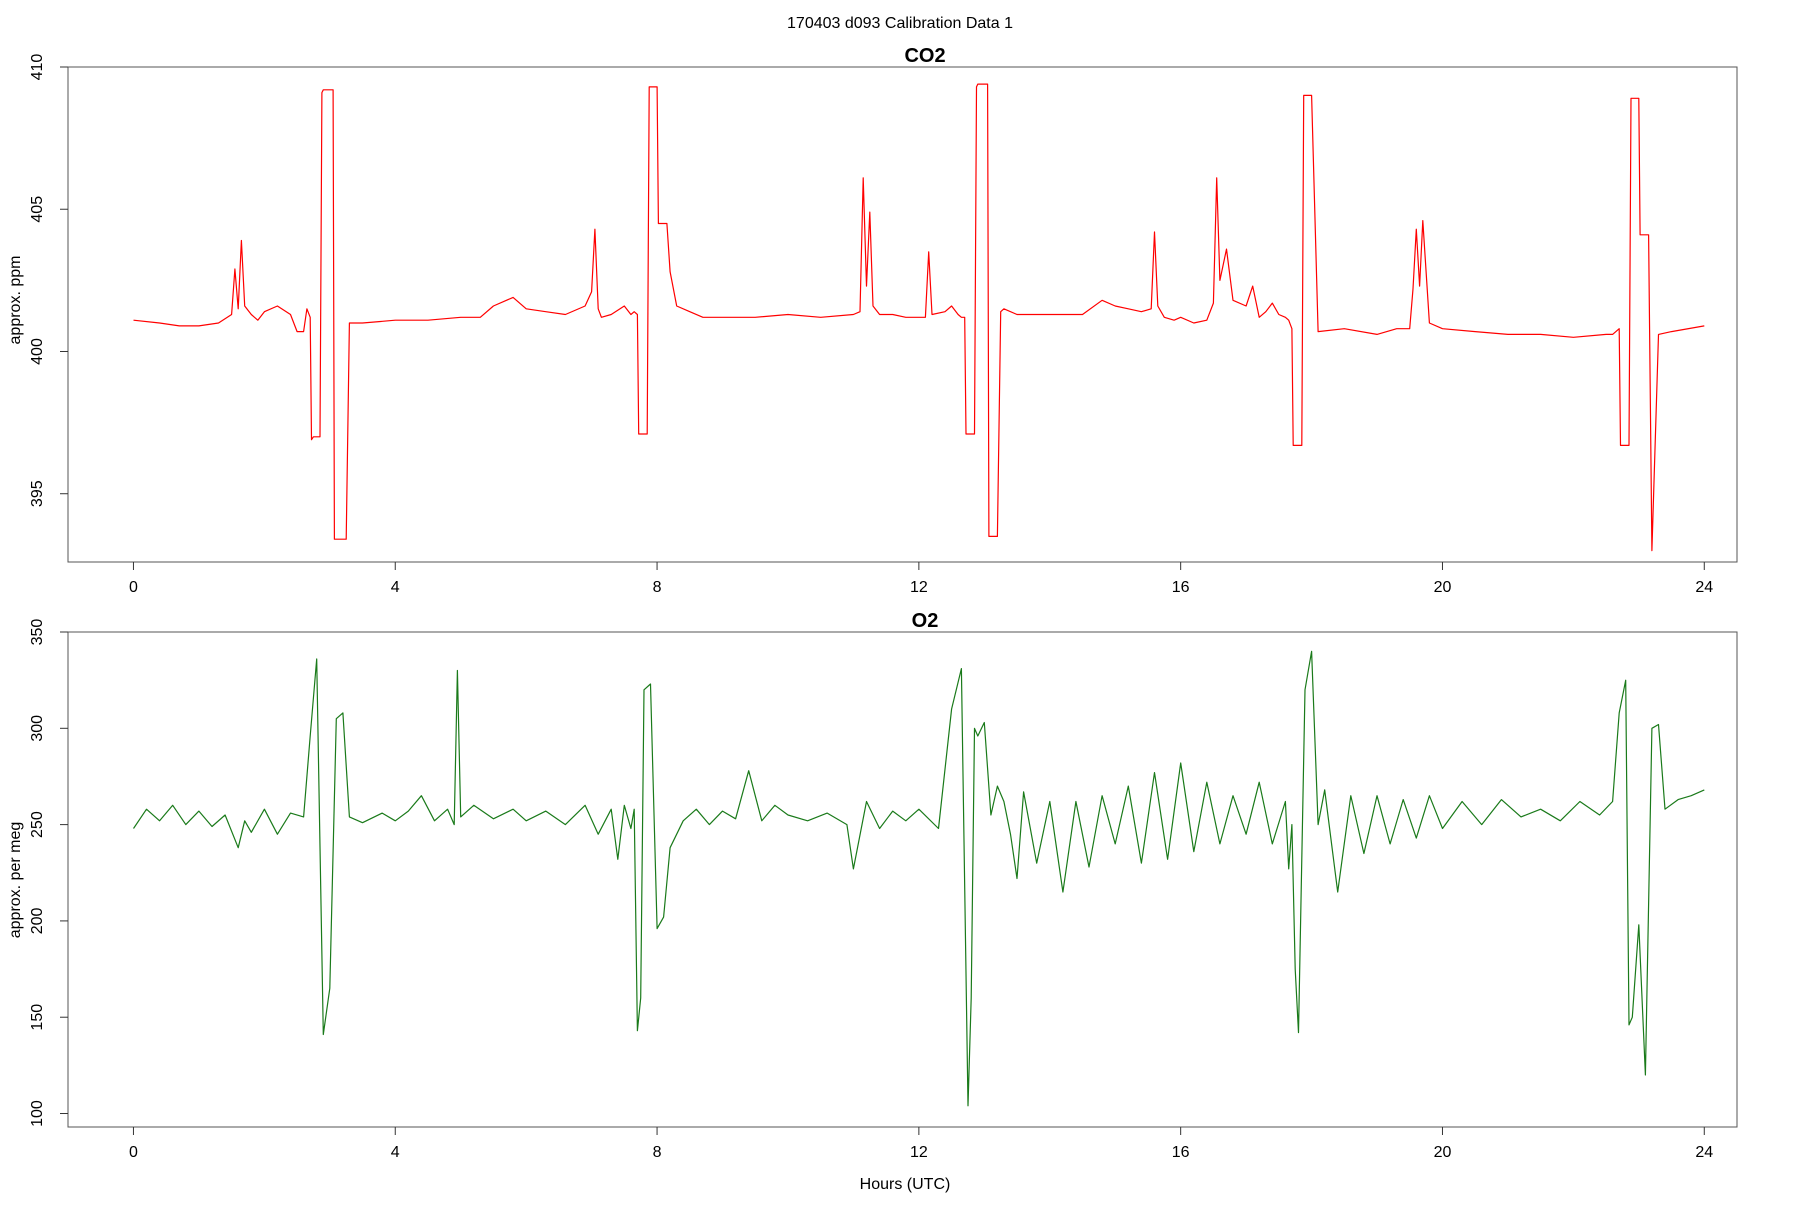  Describe the element at coordinates (395, 1152) in the screenshot. I see `o2-x-tick-label: 4` at that location.